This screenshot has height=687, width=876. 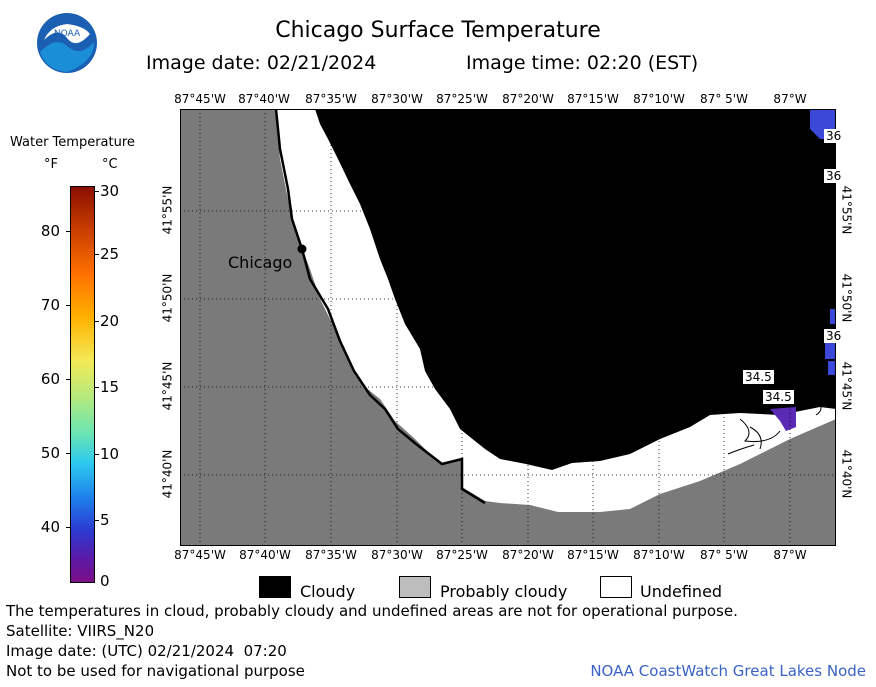 What do you see at coordinates (302, 249) in the screenshot?
I see `chicago-marker` at bounding box center [302, 249].